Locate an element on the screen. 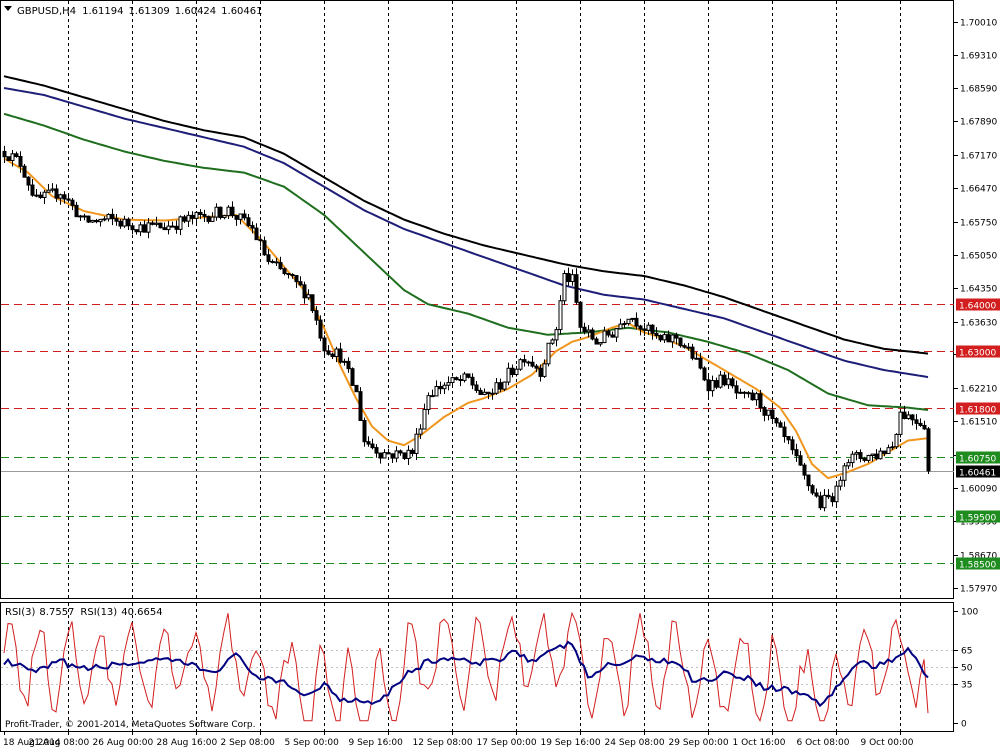  header-open: 1.61194 is located at coordinates (102, 11).